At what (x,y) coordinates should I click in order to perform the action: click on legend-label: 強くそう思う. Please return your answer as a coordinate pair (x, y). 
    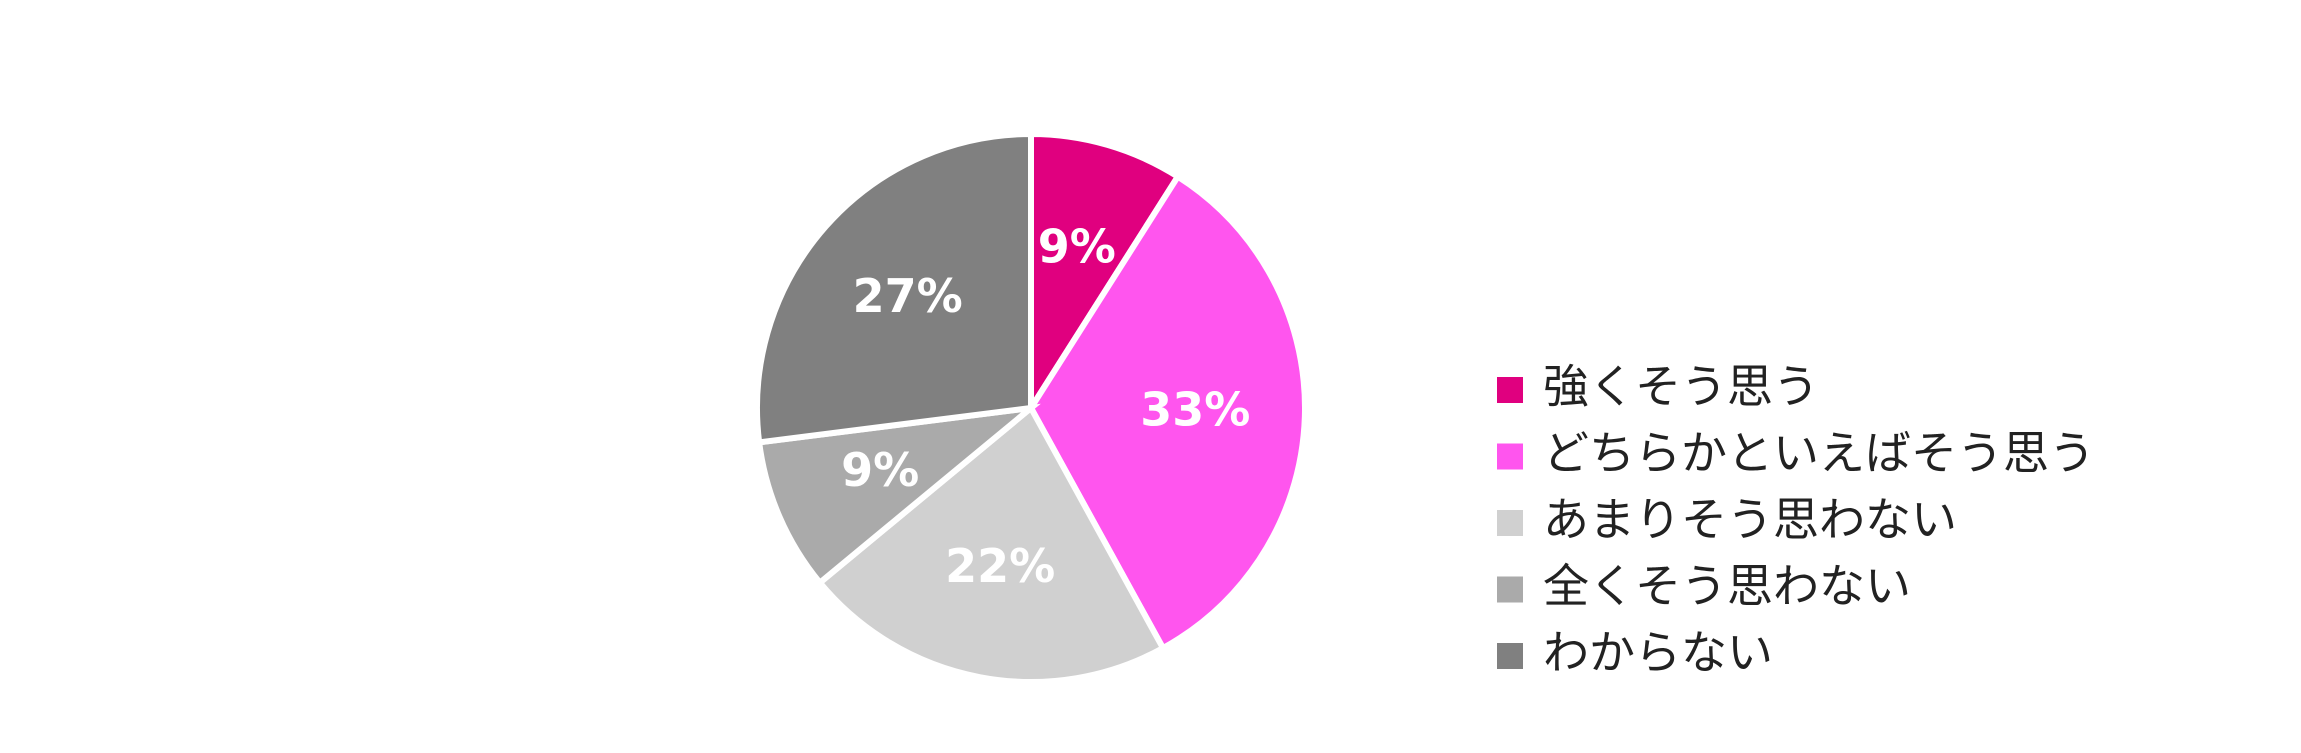
    Looking at the image, I should click on (1681, 387).